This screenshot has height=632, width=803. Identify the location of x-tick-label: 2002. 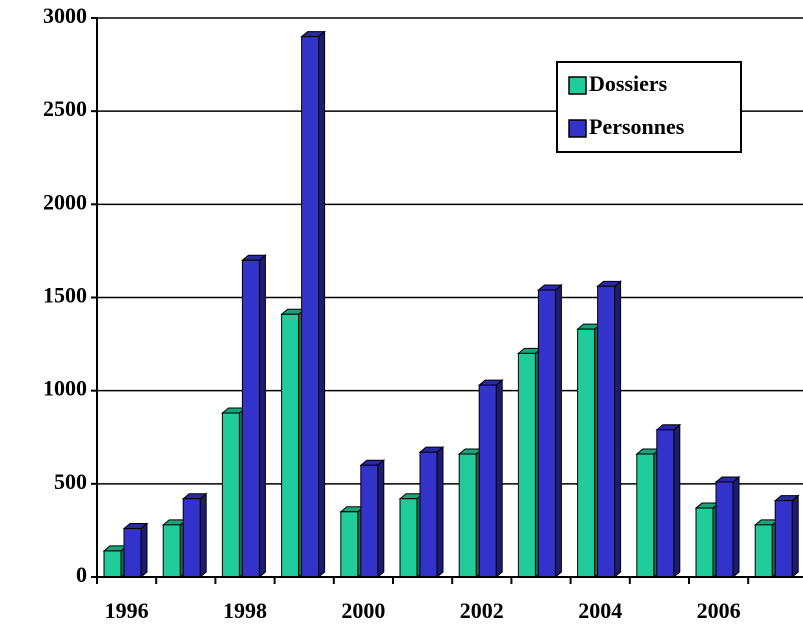
(482, 610).